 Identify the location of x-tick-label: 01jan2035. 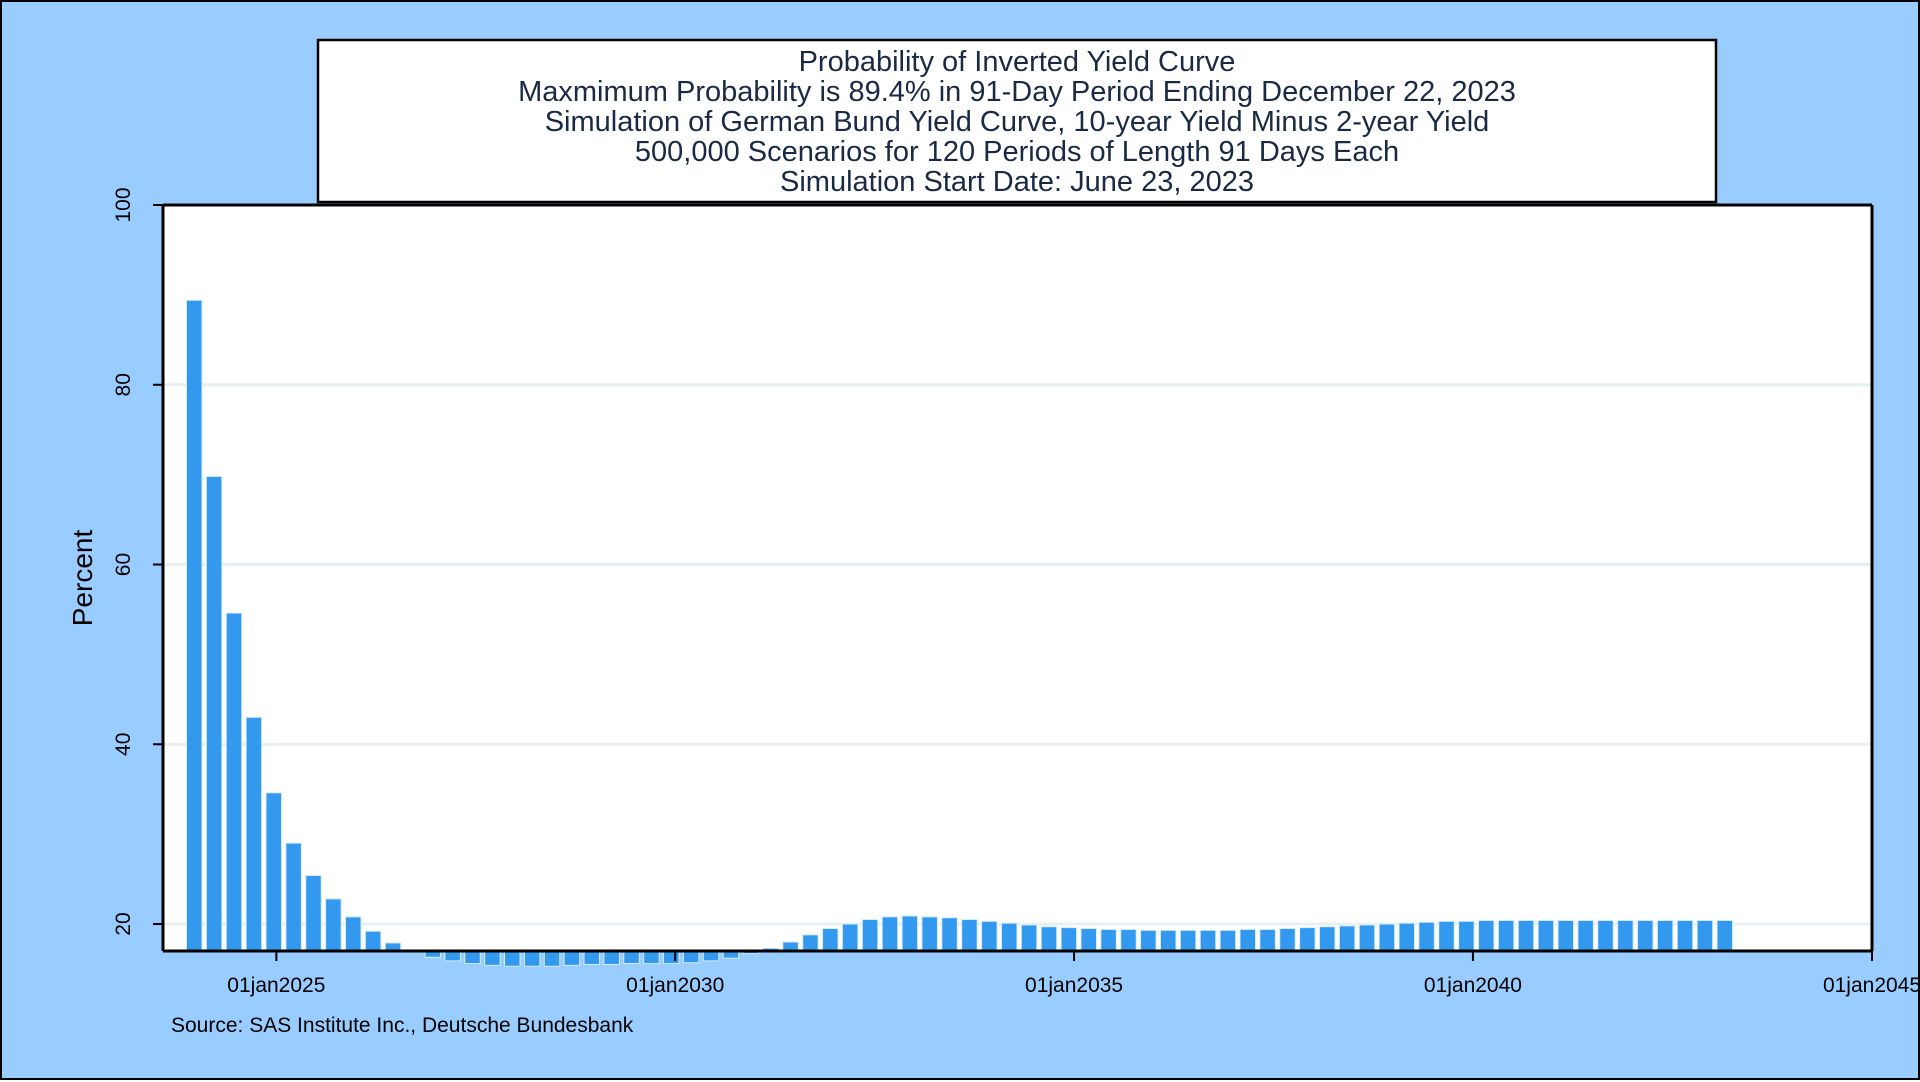
(1074, 985).